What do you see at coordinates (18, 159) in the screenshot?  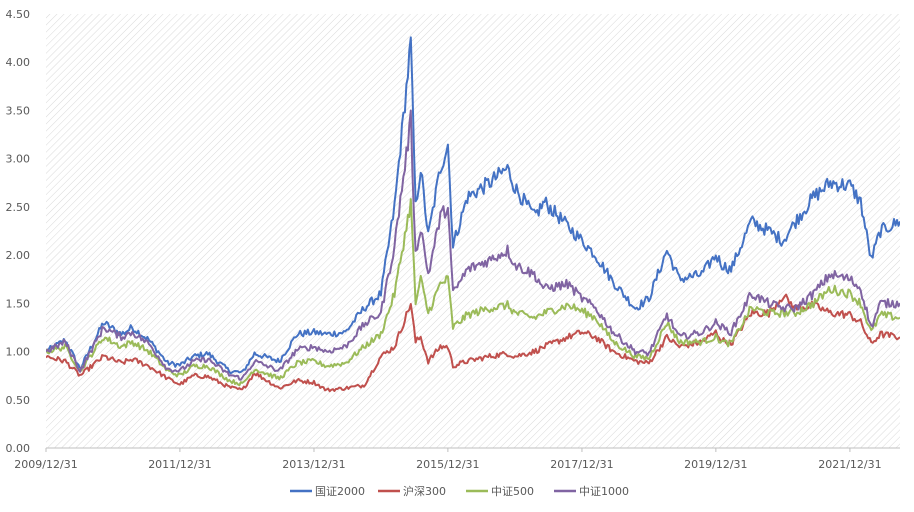 I see `y-tick-label: 3.00` at bounding box center [18, 159].